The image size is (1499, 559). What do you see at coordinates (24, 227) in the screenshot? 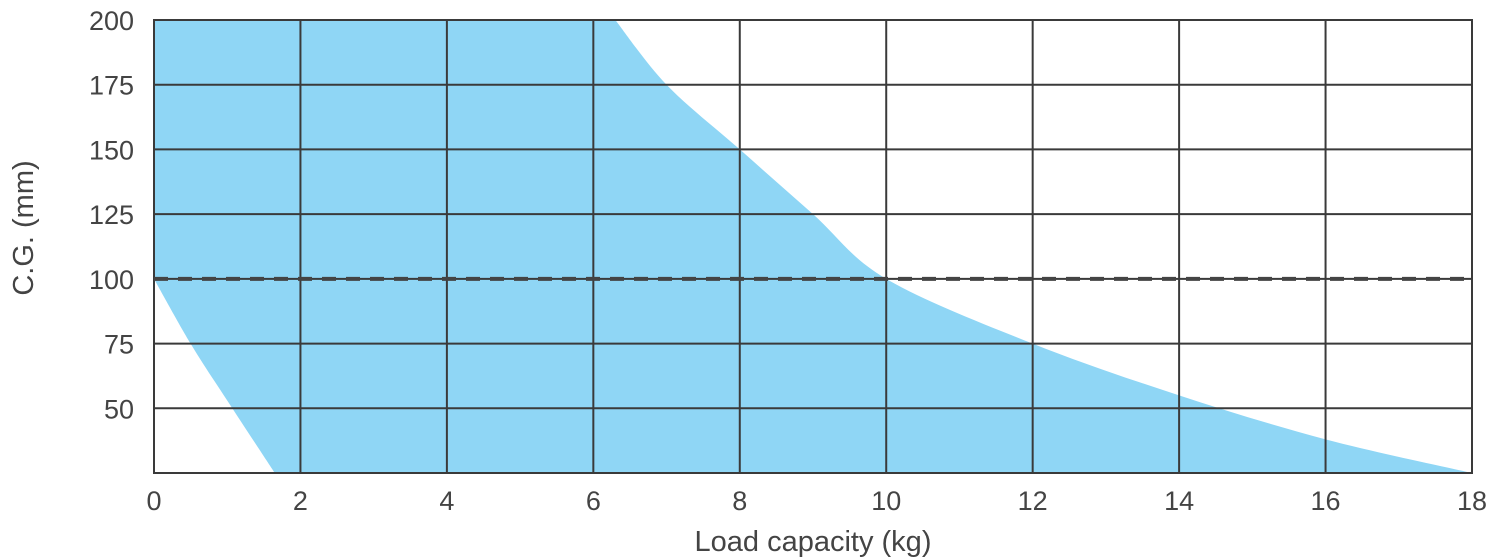
I see `y-axis-title: C.G. (mm)` at bounding box center [24, 227].